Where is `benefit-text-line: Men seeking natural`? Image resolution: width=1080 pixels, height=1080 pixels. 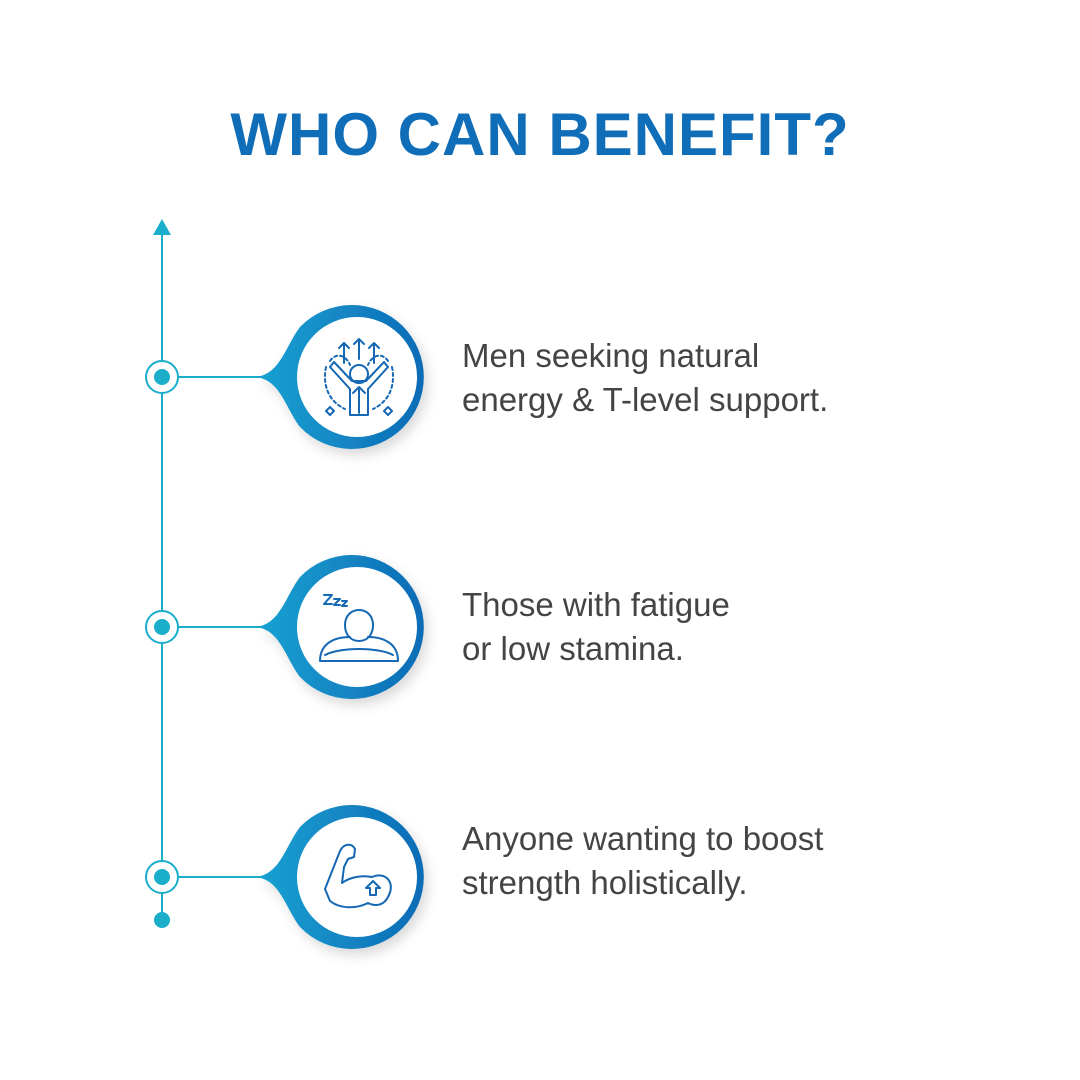
benefit-text-line: Men seeking natural is located at coordinates (611, 355).